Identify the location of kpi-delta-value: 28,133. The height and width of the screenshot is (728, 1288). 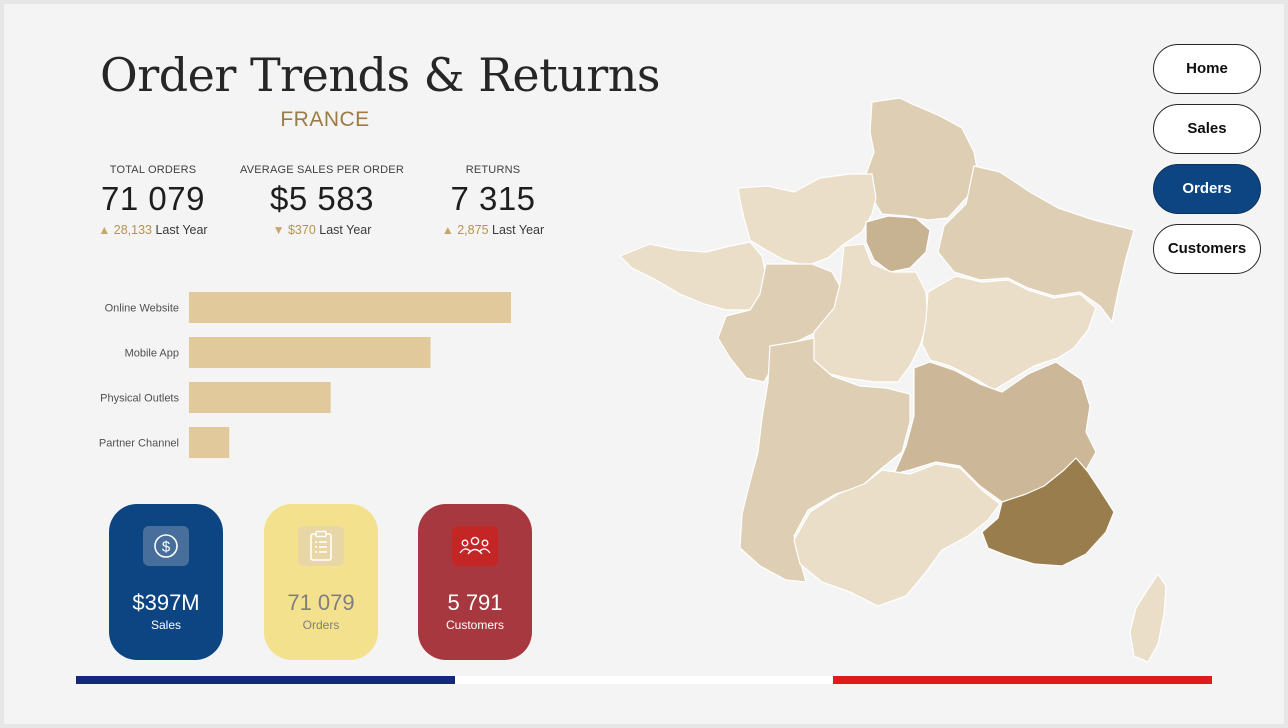
(132, 230).